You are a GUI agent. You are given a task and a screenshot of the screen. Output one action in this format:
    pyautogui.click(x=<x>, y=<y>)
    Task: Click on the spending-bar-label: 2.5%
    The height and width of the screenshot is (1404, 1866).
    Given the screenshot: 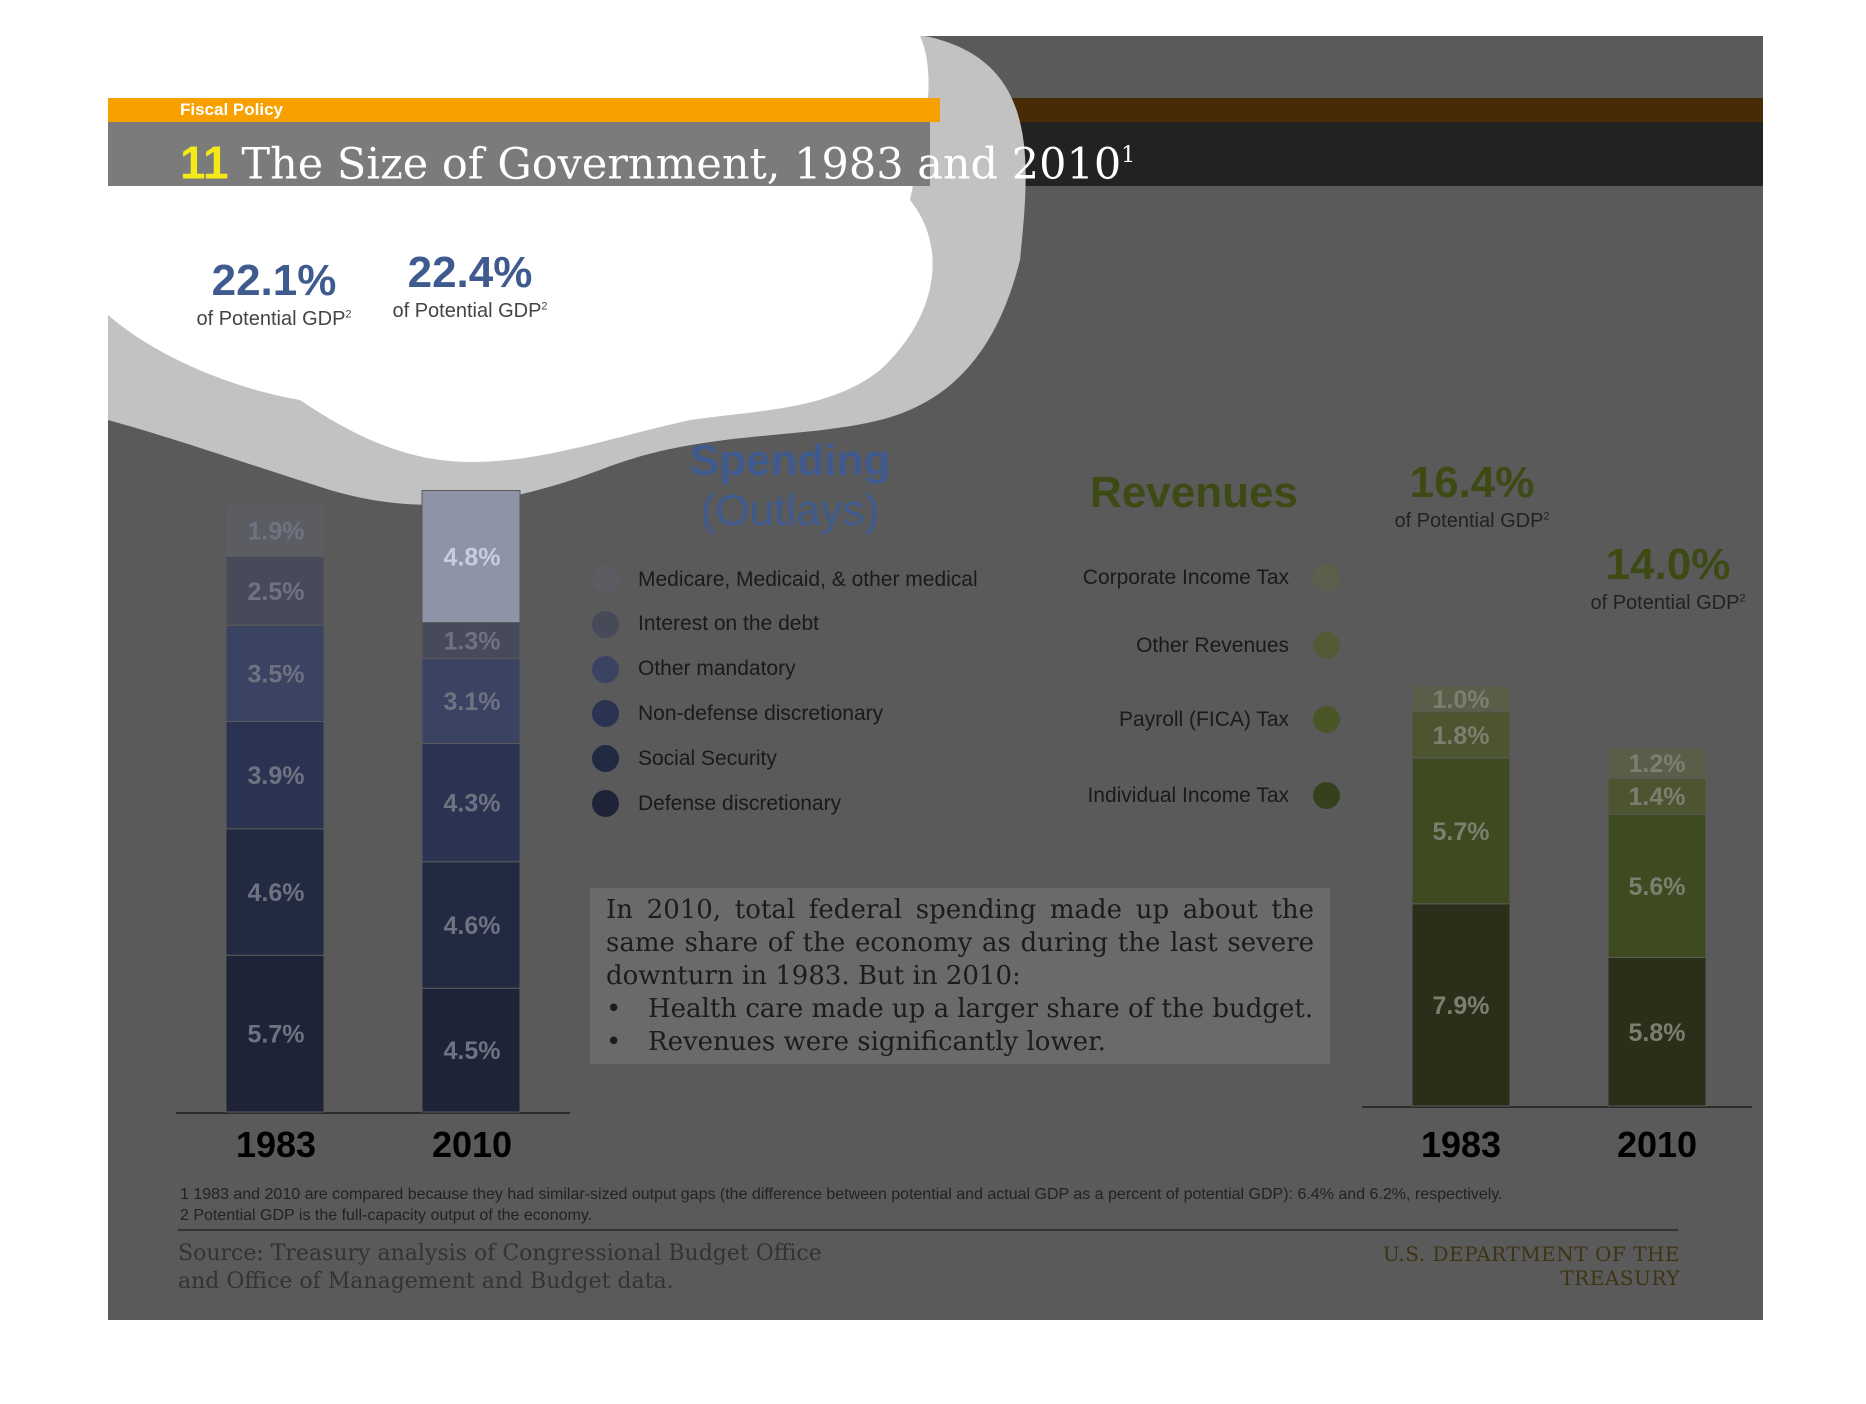 What is the action you would take?
    pyautogui.click(x=276, y=592)
    